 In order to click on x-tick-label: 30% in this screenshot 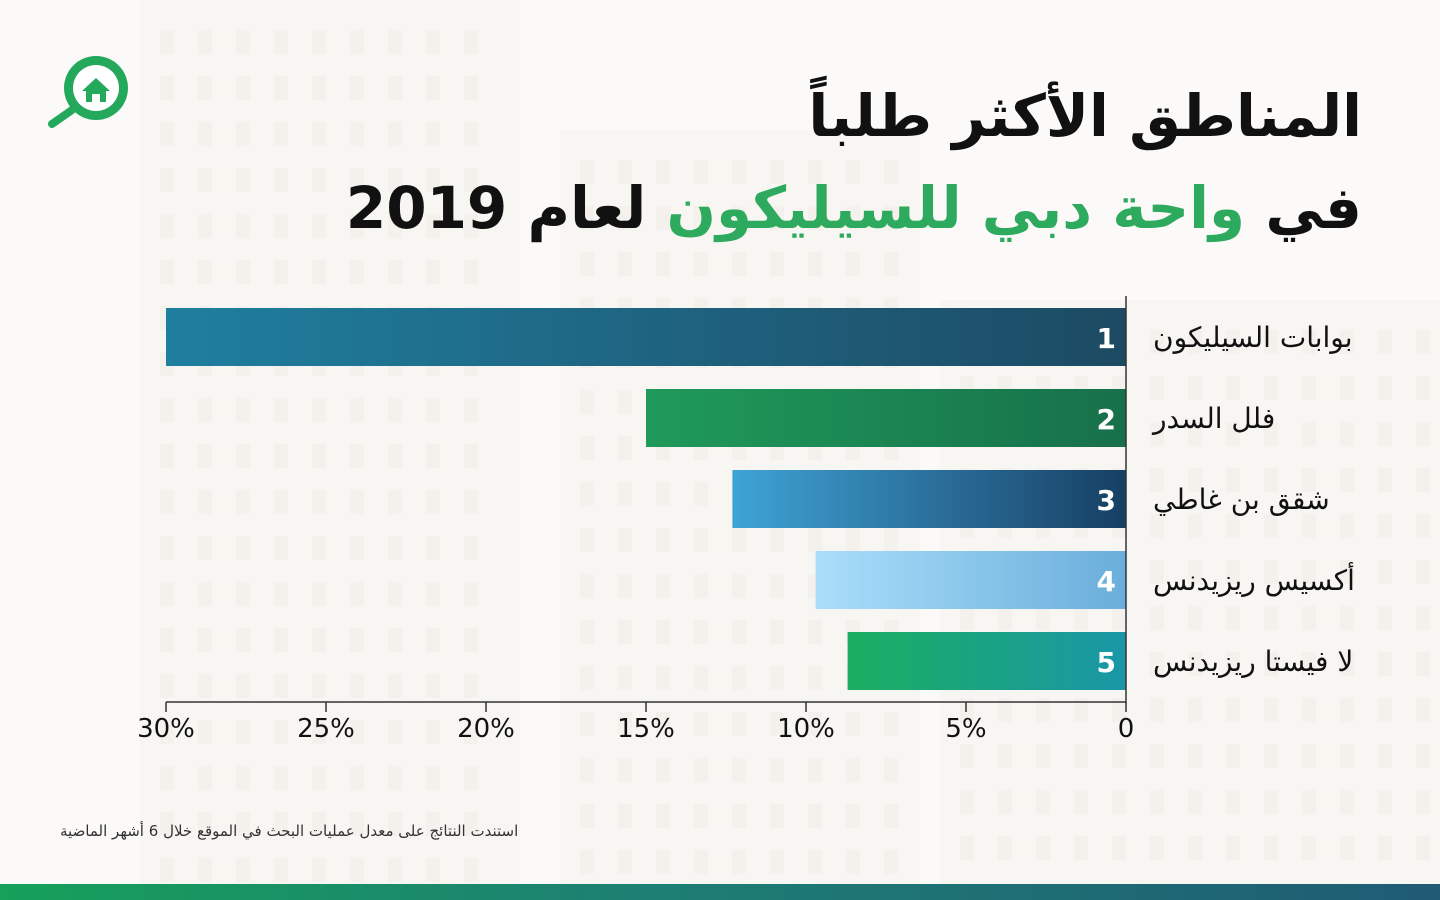, I will do `click(166, 729)`.